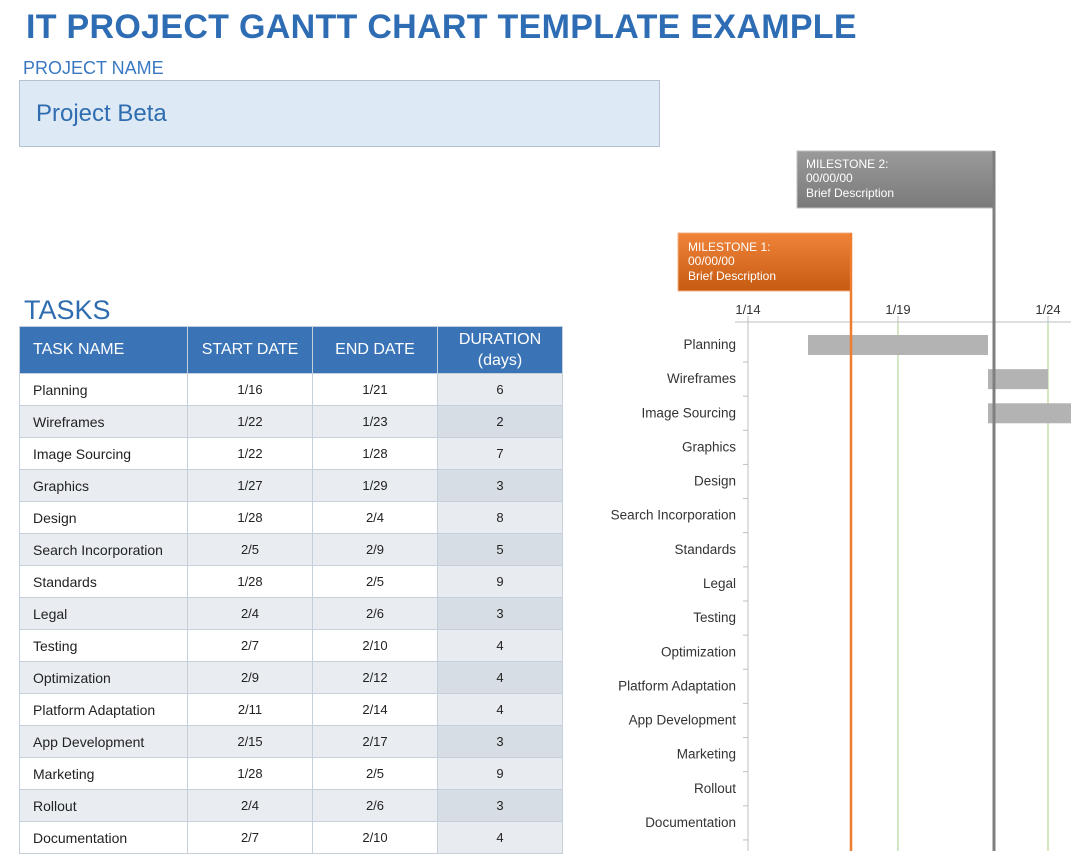 This screenshot has height=854, width=1071. What do you see at coordinates (103, 421) in the screenshot?
I see `task-name: Wireframes` at bounding box center [103, 421].